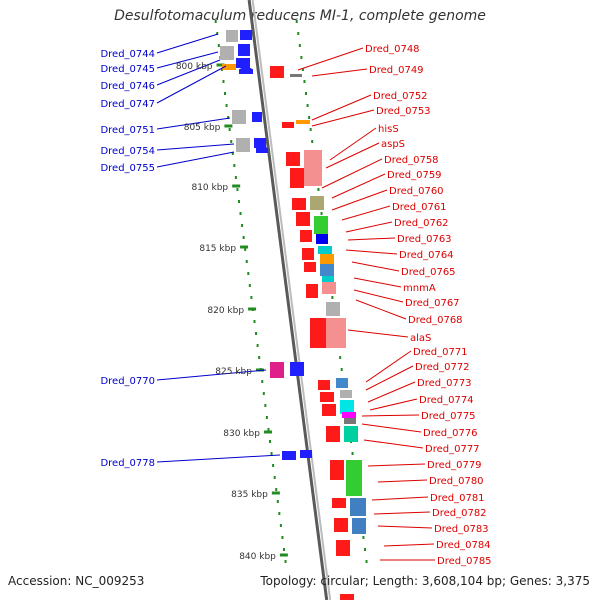 The image size is (600, 600). What do you see at coordinates (127, 54) in the screenshot?
I see `left-gene-label: Dred_0744` at bounding box center [127, 54].